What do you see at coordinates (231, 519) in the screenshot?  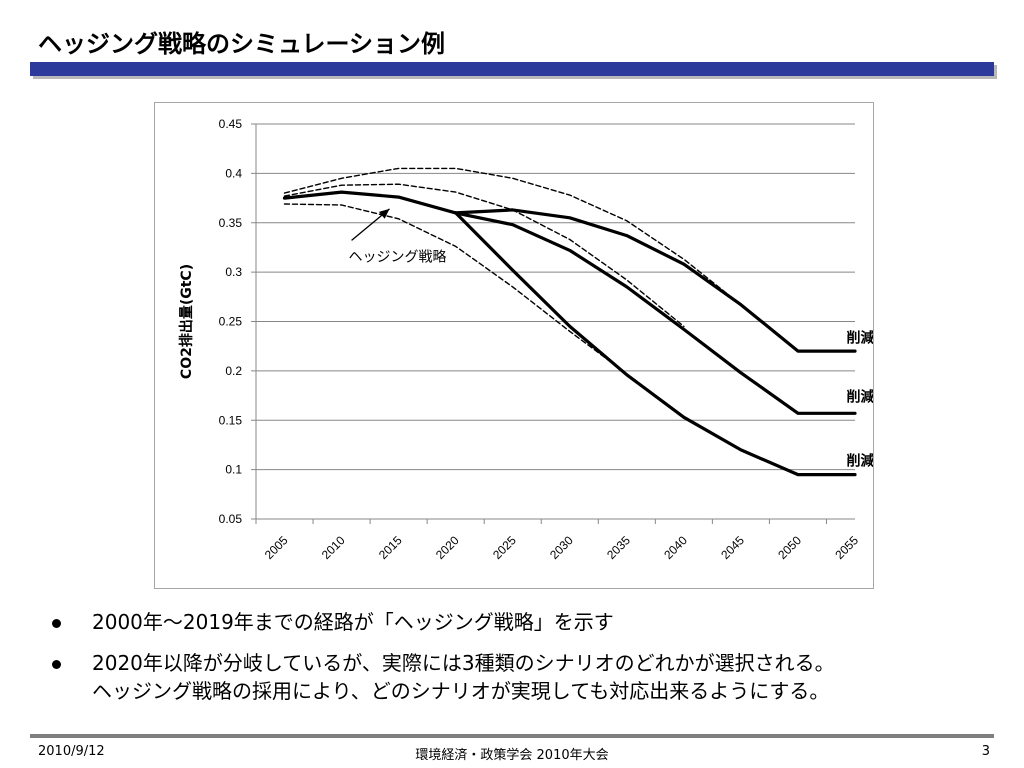 I see `y-tick-label: 0.05` at bounding box center [231, 519].